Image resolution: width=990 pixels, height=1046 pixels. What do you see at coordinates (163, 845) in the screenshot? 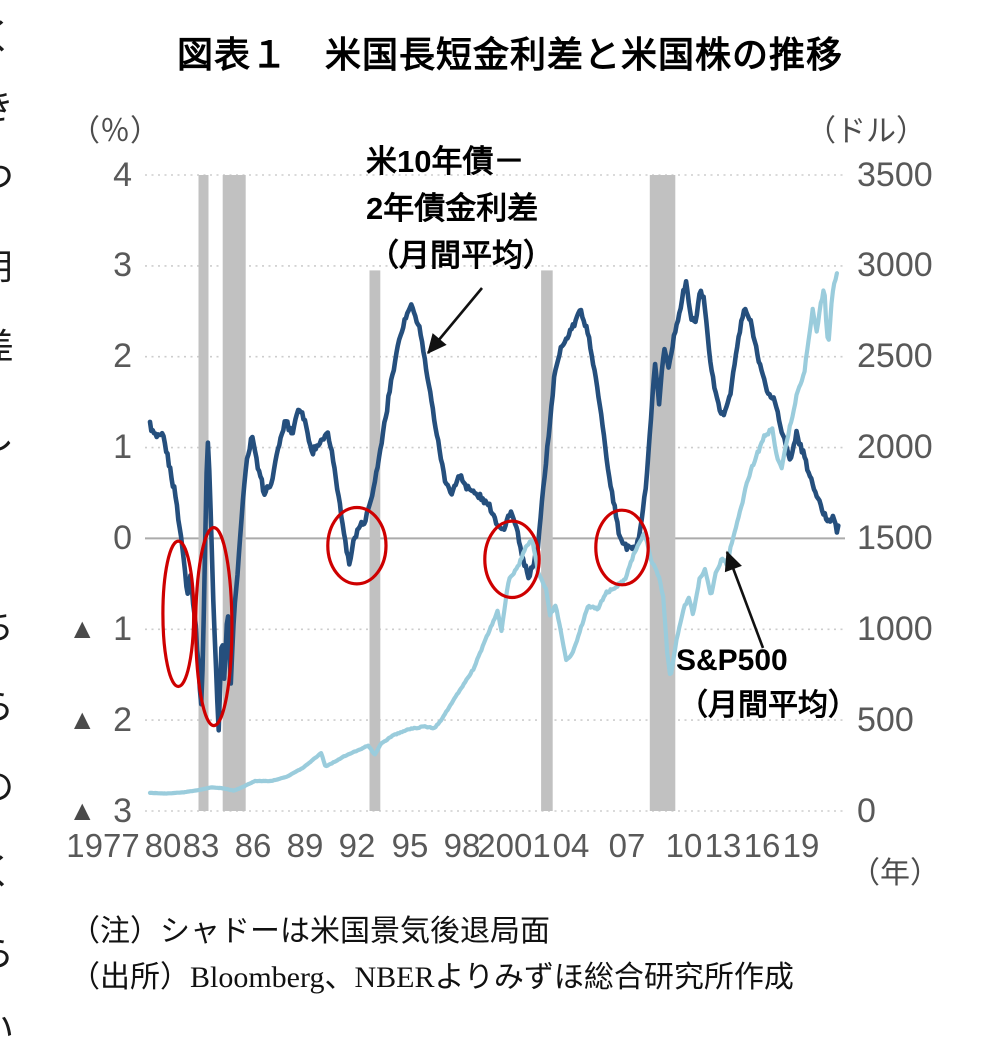
I see `x-axis-tick: 80` at bounding box center [163, 845].